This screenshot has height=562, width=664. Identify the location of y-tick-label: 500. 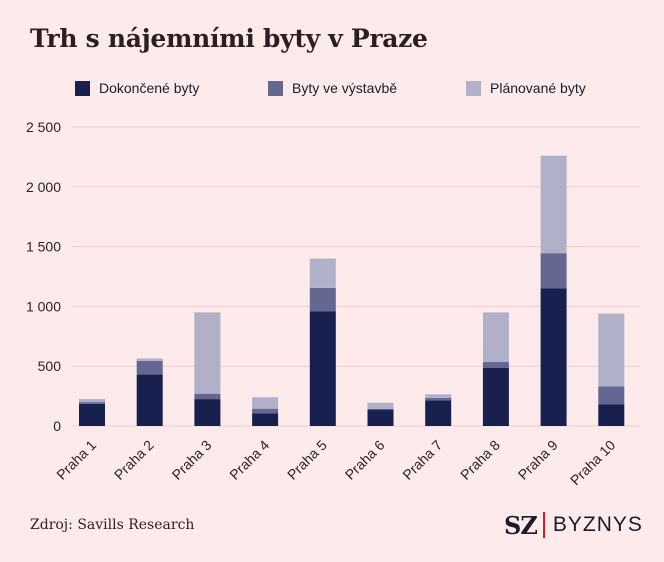
(50, 366).